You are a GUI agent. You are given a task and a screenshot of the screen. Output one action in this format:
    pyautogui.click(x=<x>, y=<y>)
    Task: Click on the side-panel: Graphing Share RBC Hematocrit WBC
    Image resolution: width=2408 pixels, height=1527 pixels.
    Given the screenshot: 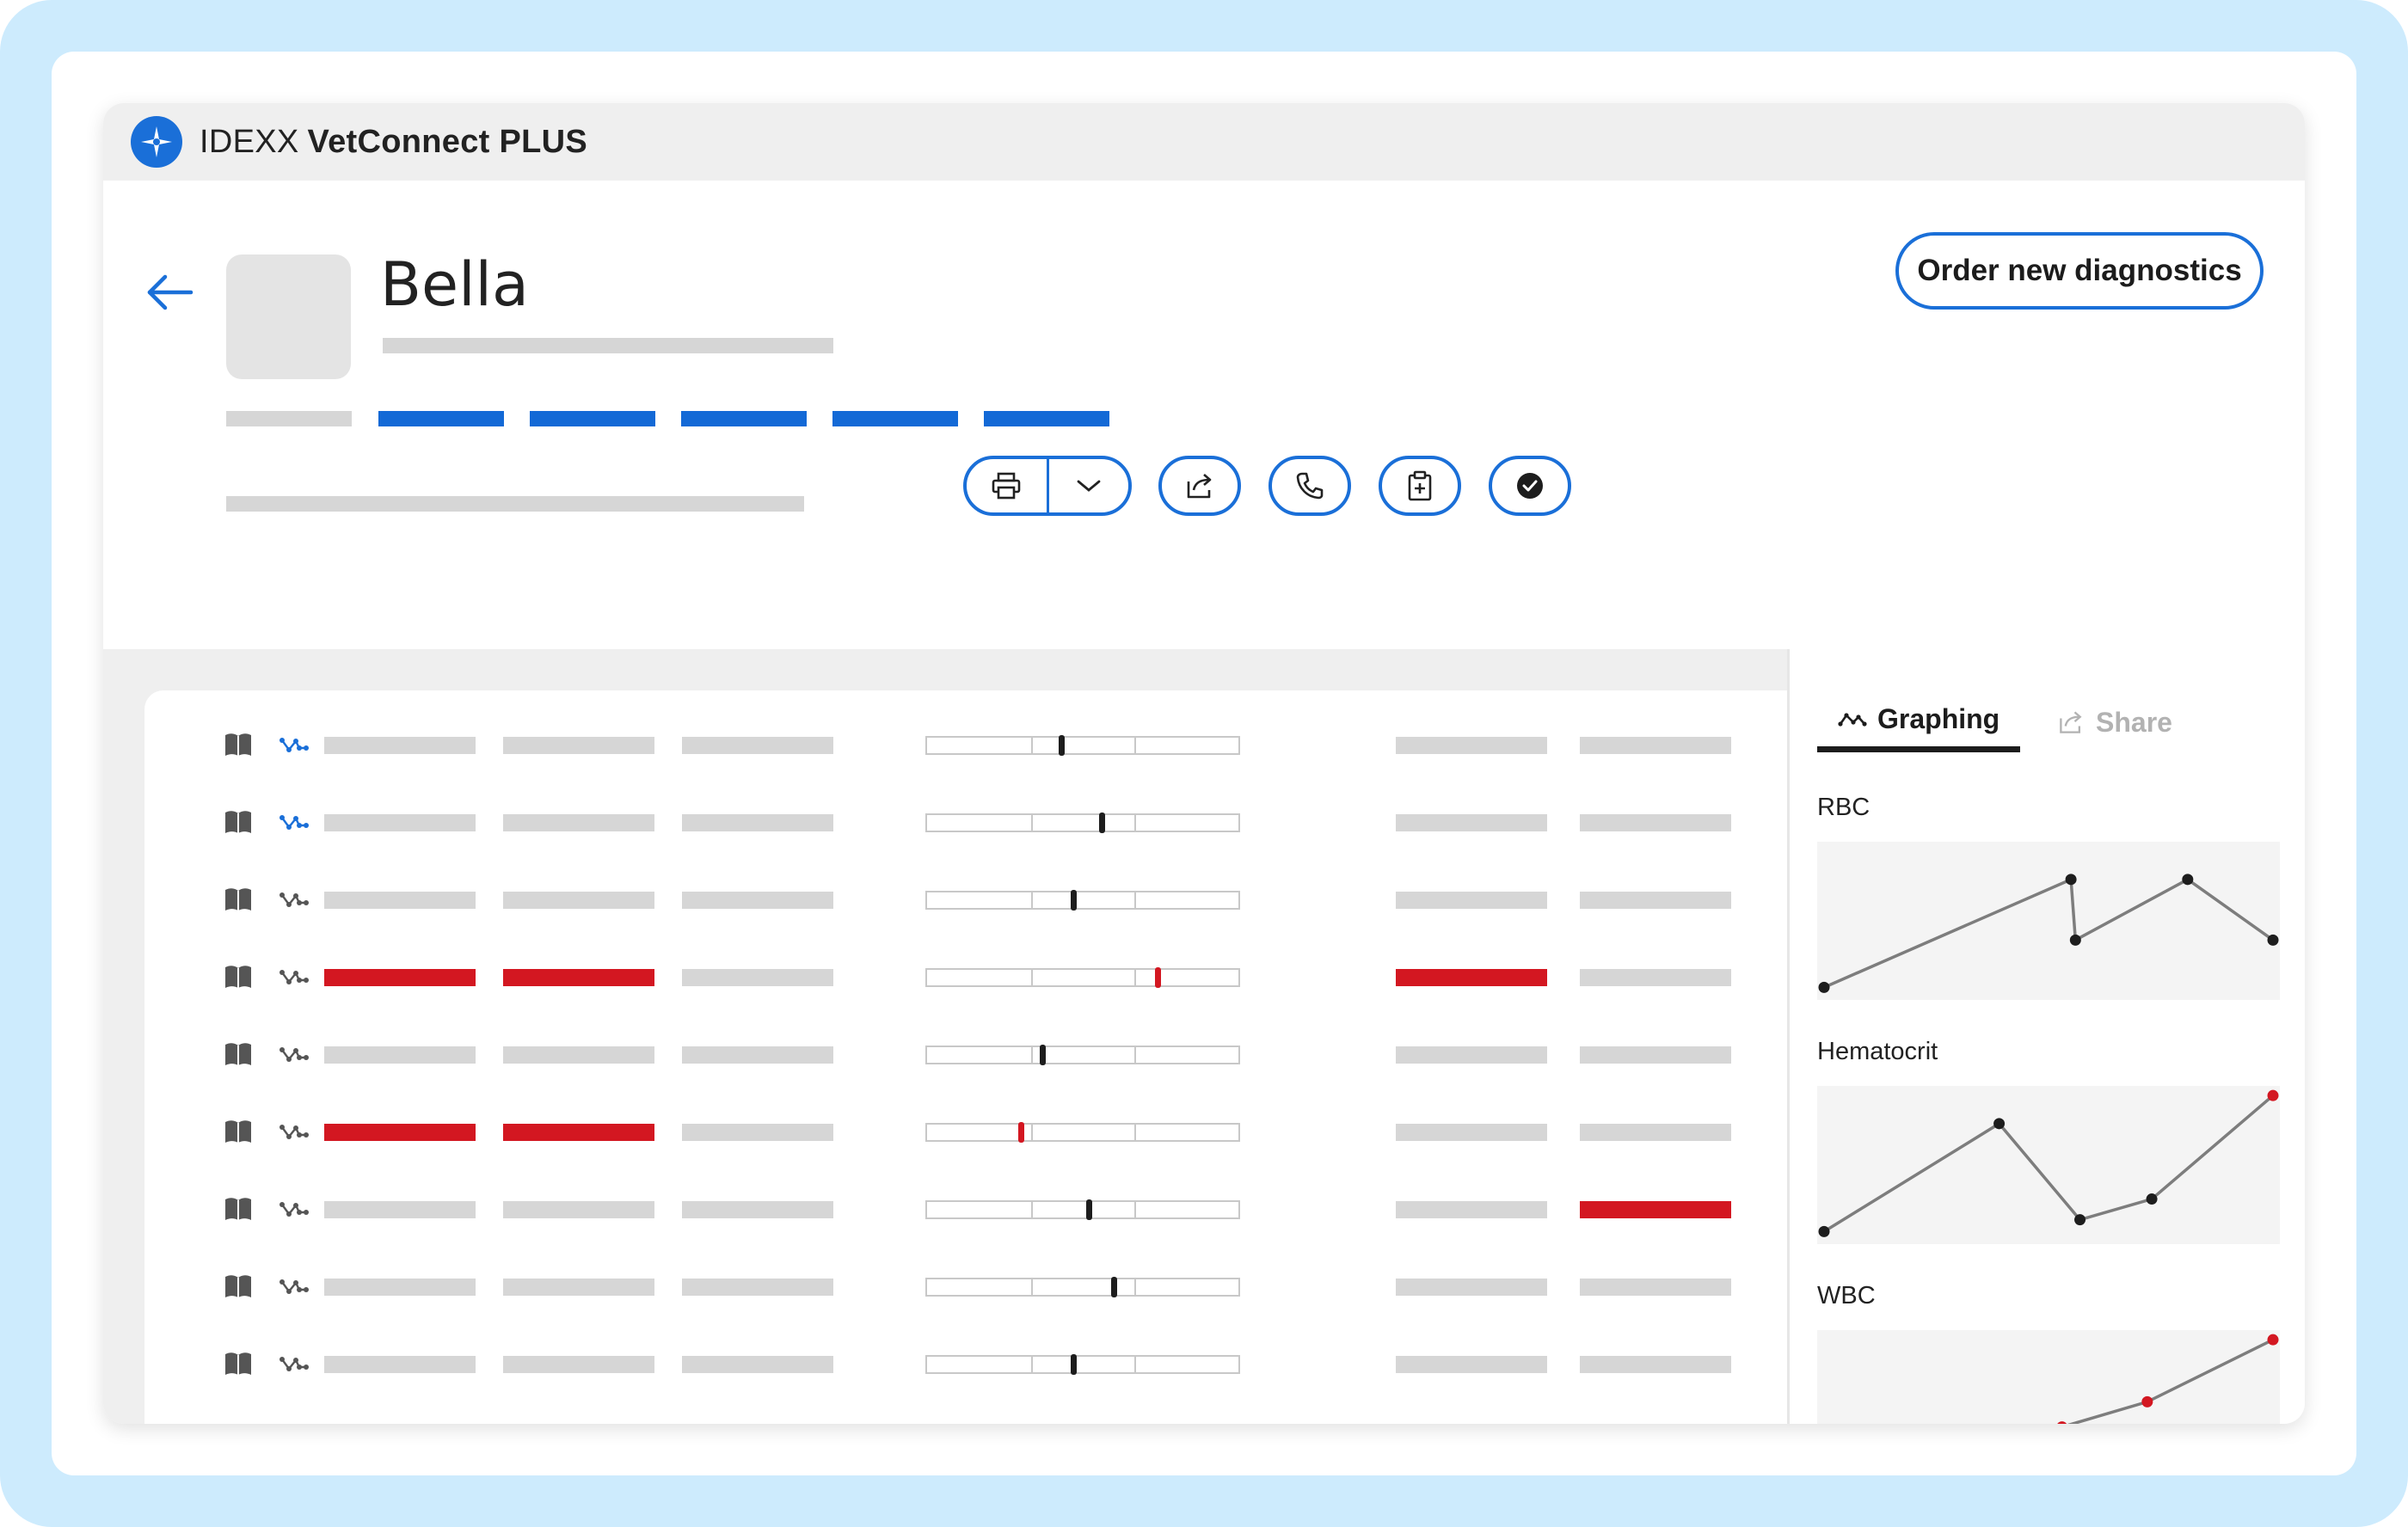 What is the action you would take?
    pyautogui.click(x=2046, y=1036)
    